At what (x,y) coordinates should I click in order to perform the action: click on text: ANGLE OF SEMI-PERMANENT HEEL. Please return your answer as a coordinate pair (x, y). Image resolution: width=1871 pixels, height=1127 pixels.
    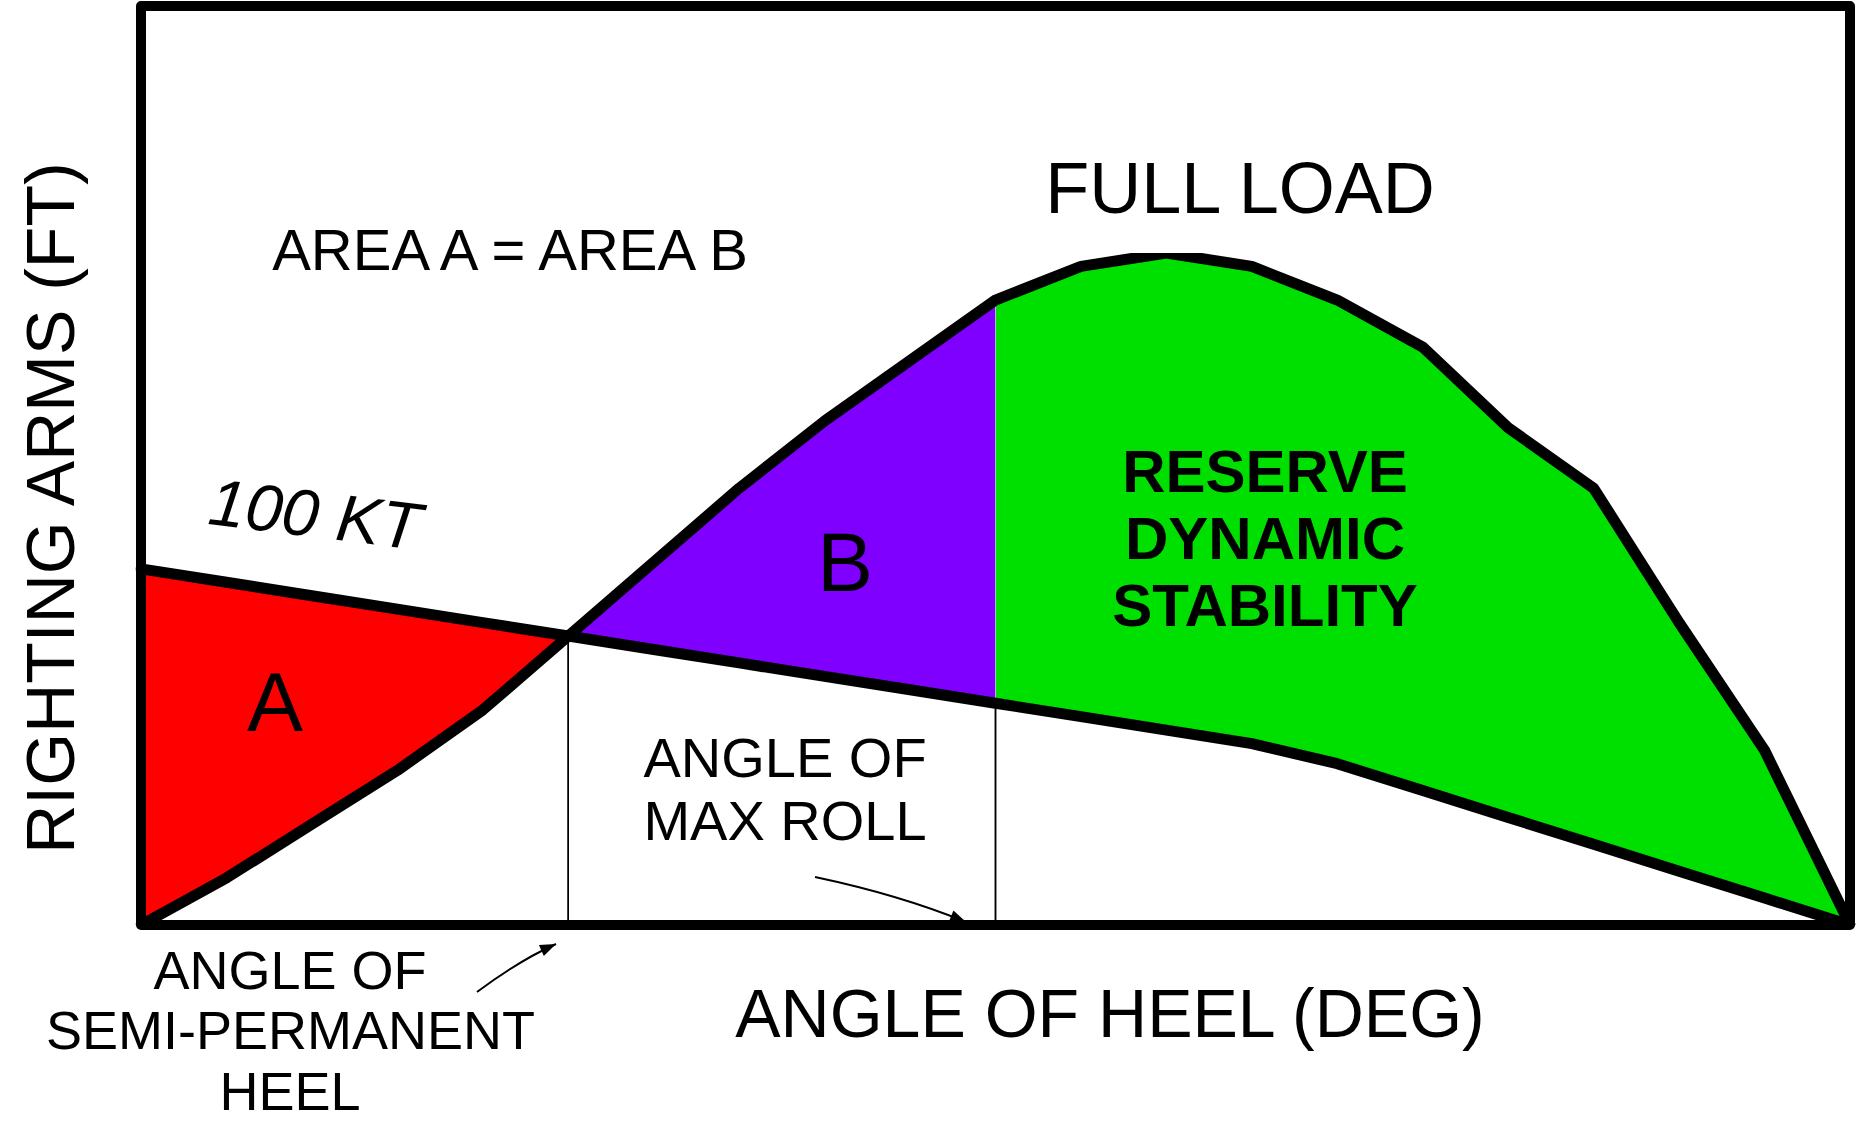
    Looking at the image, I should click on (290, 1030).